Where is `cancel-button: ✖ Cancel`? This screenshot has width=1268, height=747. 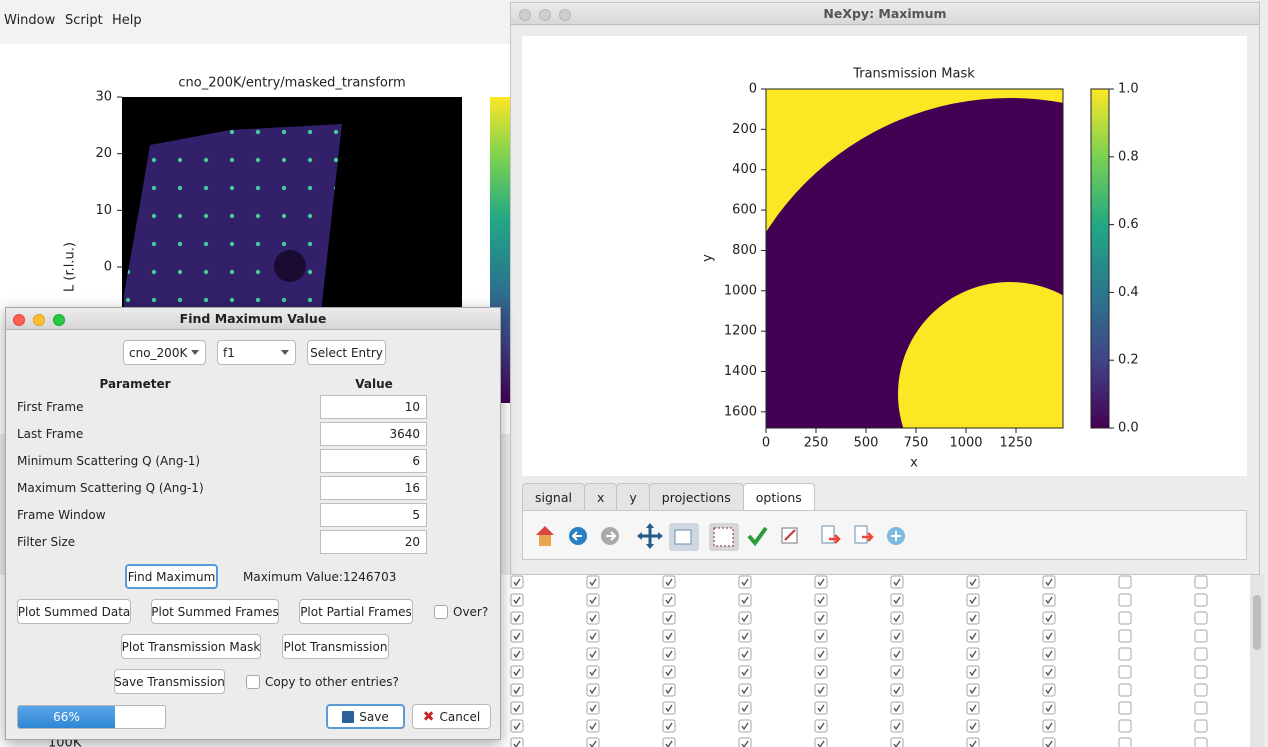
cancel-button: ✖ Cancel is located at coordinates (451, 716).